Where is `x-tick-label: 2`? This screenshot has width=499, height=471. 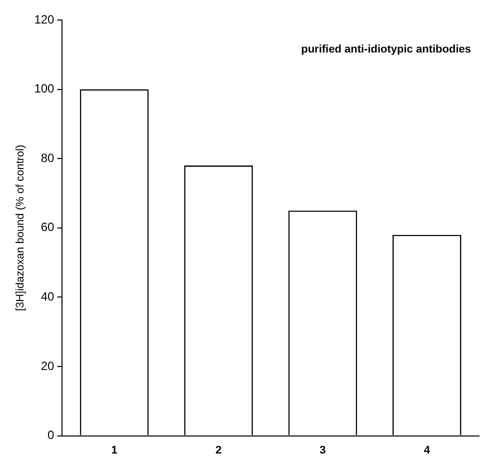
x-tick-label: 2 is located at coordinates (218, 450).